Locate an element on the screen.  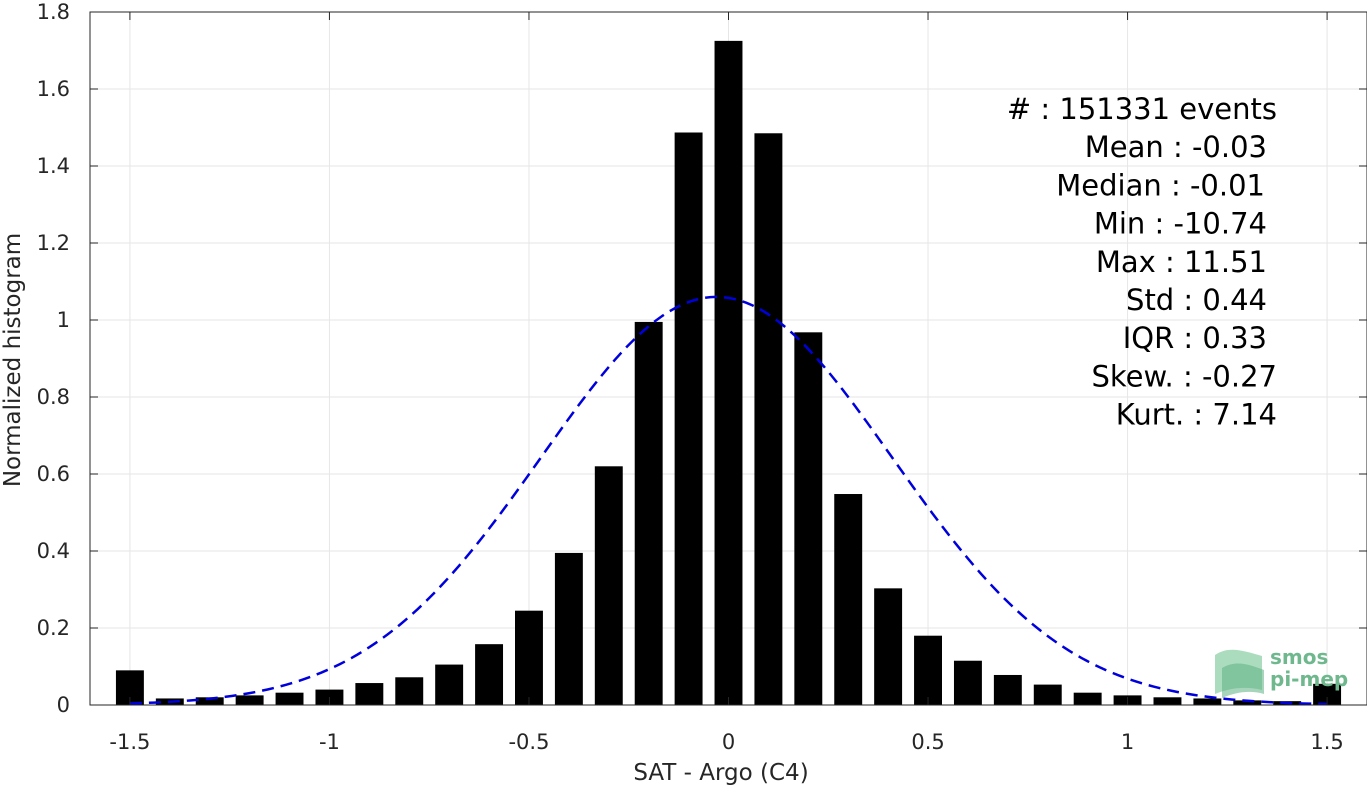
x-axis-title: SAT - Argo (C4) is located at coordinates (720, 773).